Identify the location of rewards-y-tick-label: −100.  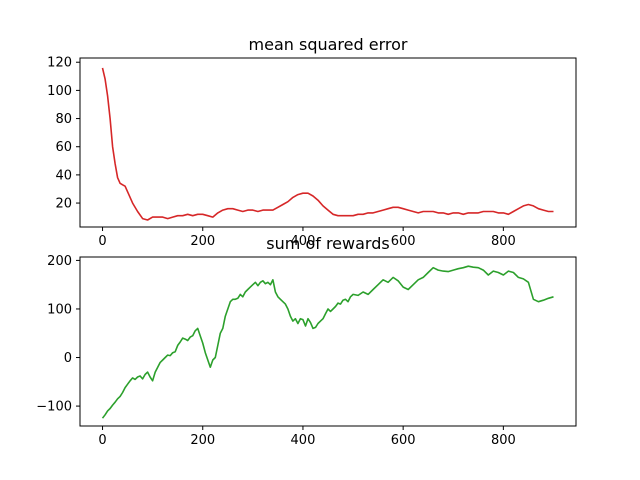
(54, 407).